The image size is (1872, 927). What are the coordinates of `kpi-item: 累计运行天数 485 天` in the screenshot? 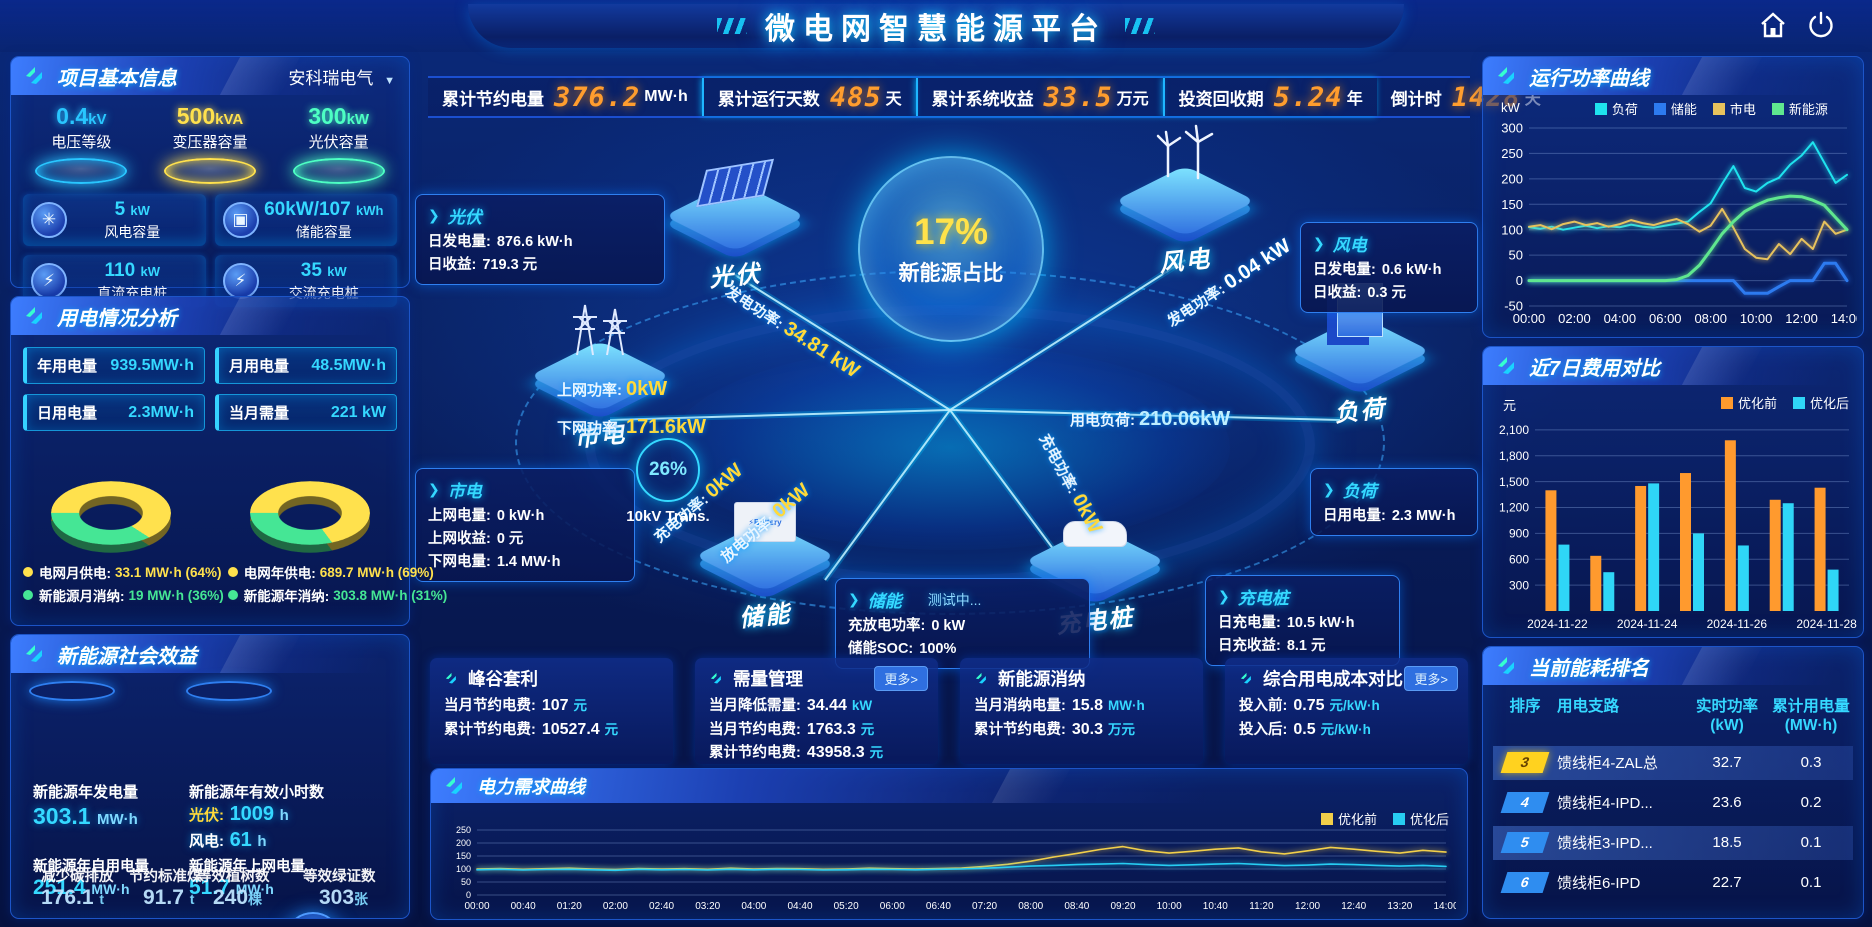 It's located at (808, 97).